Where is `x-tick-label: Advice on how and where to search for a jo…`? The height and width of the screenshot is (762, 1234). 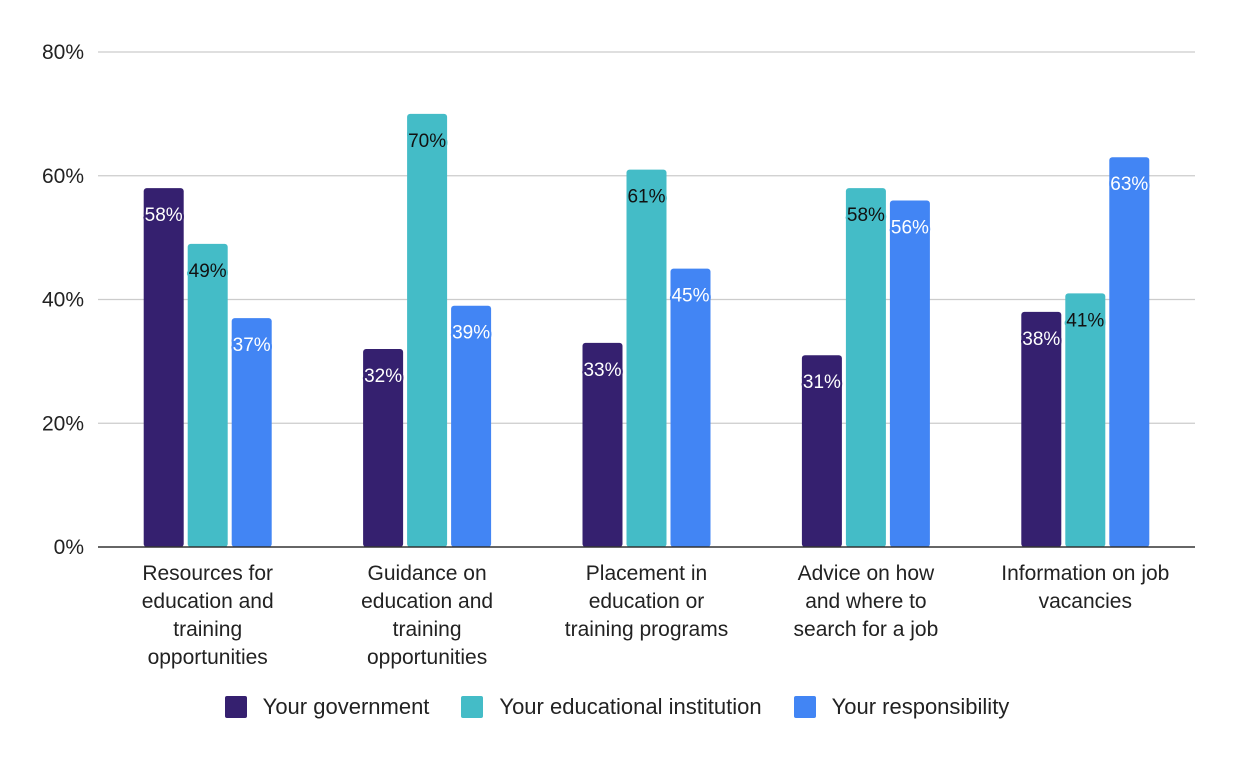
x-tick-label: Advice on how and where to search for a jo… is located at coordinates (866, 601).